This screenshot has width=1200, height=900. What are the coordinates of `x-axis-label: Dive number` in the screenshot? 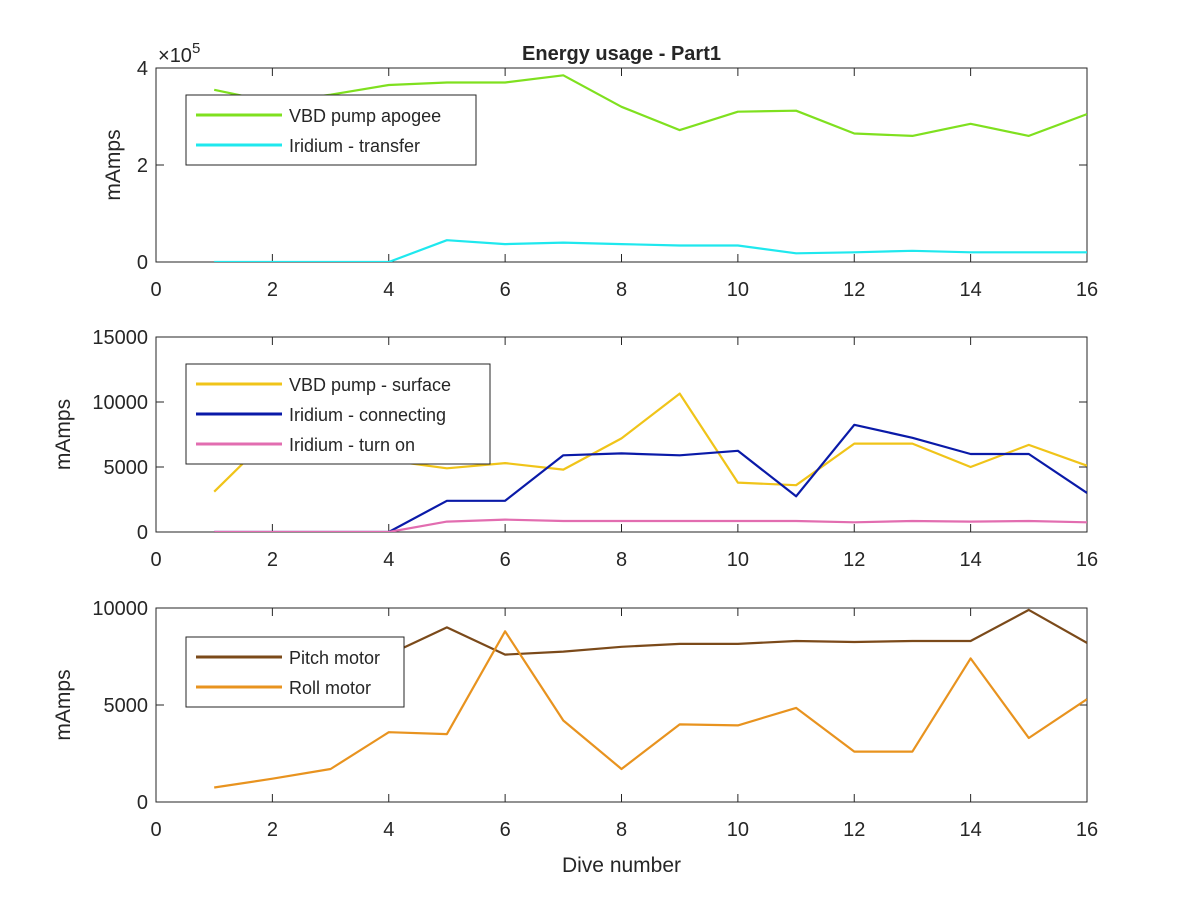 It's located at (621, 865).